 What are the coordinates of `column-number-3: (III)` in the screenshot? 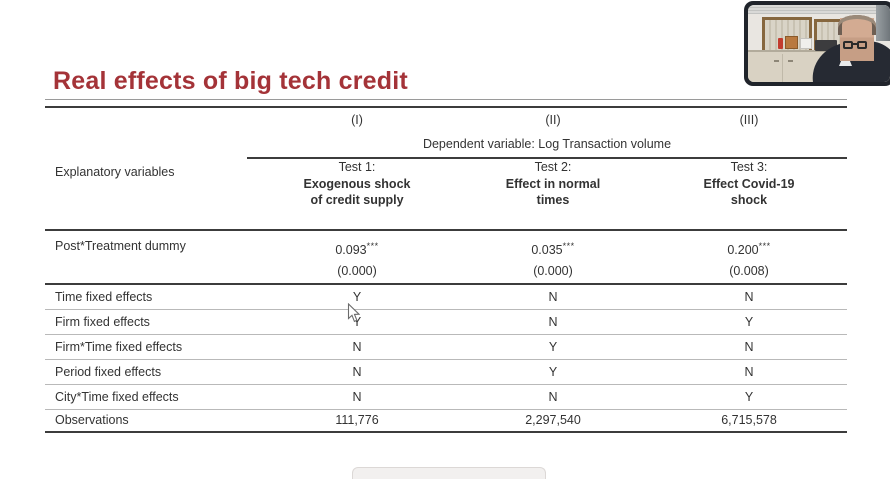 It's located at (749, 120).